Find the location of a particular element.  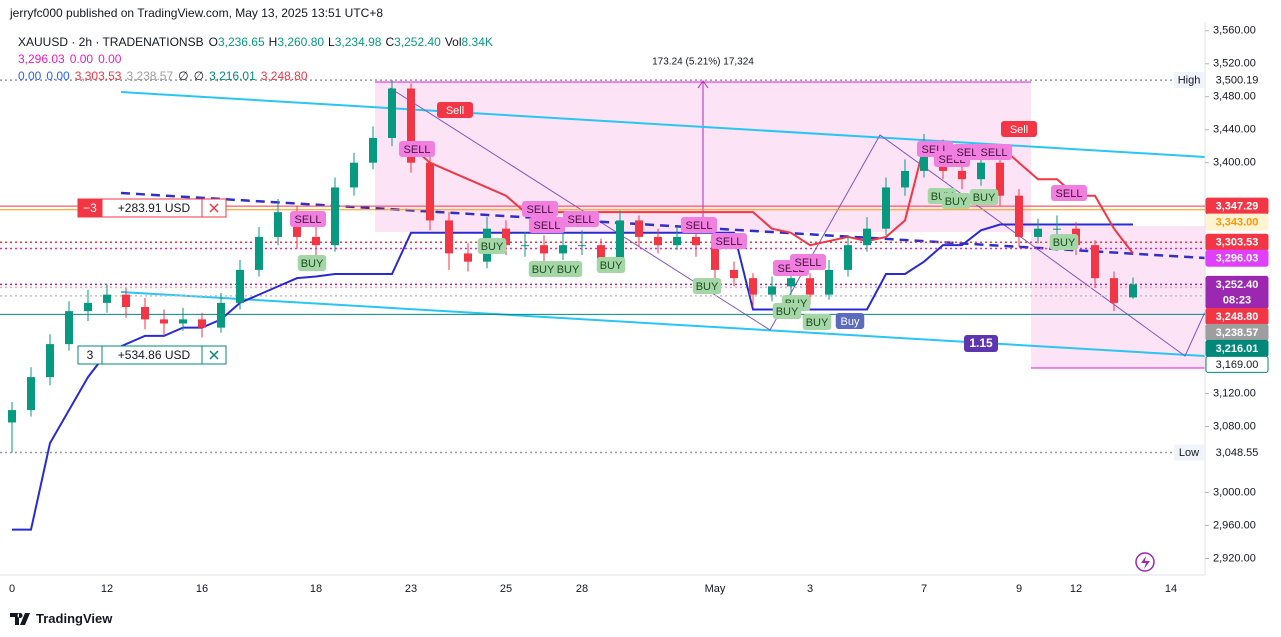

ohlc-item: O3,236.65 is located at coordinates (237, 42).